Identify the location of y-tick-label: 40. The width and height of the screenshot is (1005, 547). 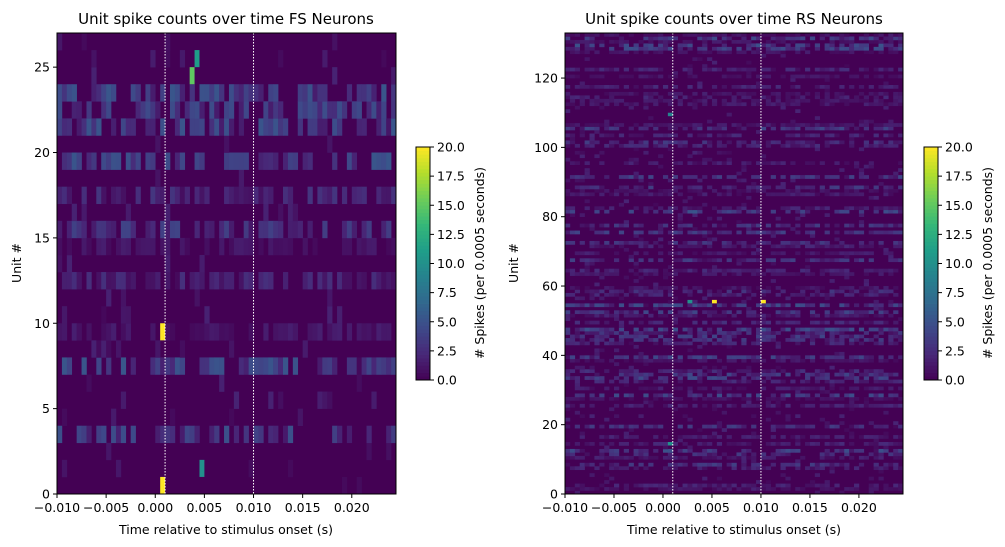
(550, 355).